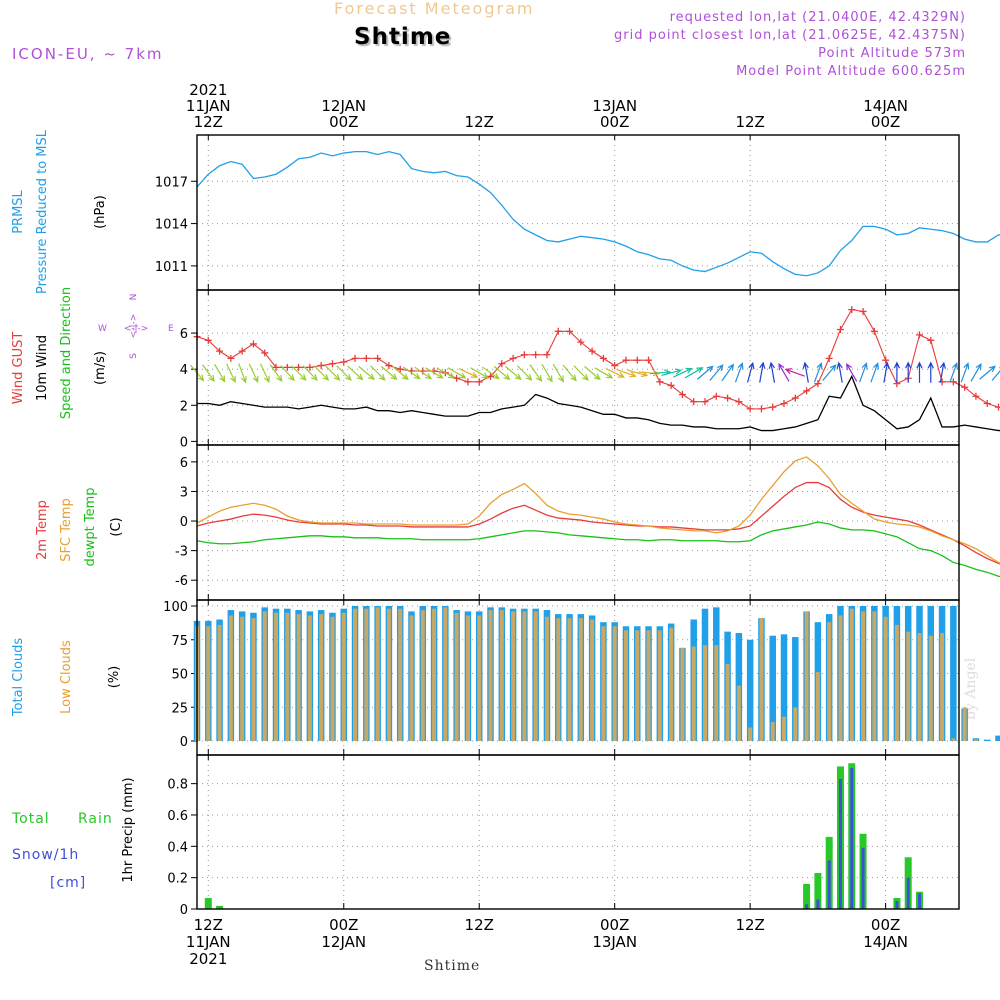  I want to click on dewpt-label: dewpt Temp, so click(90, 526).